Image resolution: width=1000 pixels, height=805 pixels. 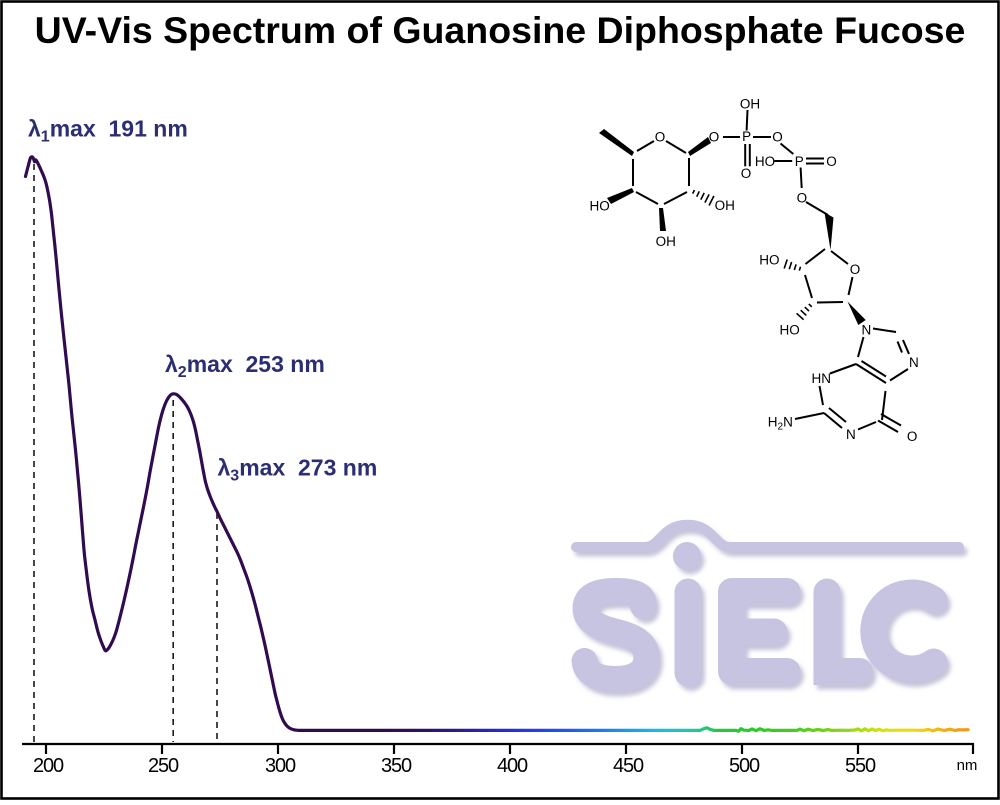 What do you see at coordinates (245, 366) in the screenshot?
I see `svg-text: λ2max 253 nm` at bounding box center [245, 366].